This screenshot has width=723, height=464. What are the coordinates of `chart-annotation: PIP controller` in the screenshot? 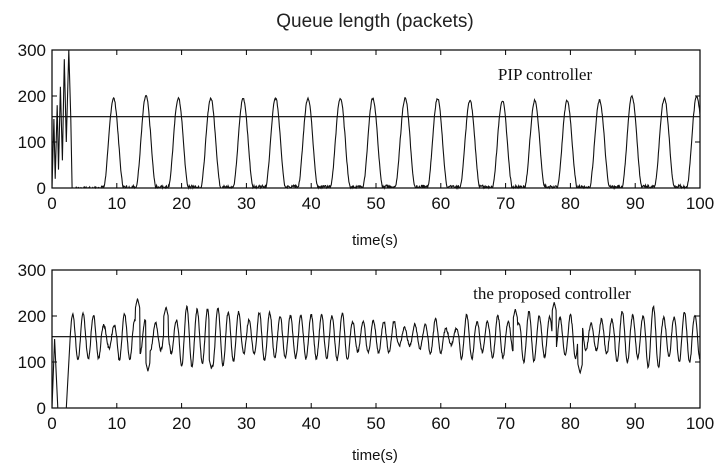 It's located at (545, 74).